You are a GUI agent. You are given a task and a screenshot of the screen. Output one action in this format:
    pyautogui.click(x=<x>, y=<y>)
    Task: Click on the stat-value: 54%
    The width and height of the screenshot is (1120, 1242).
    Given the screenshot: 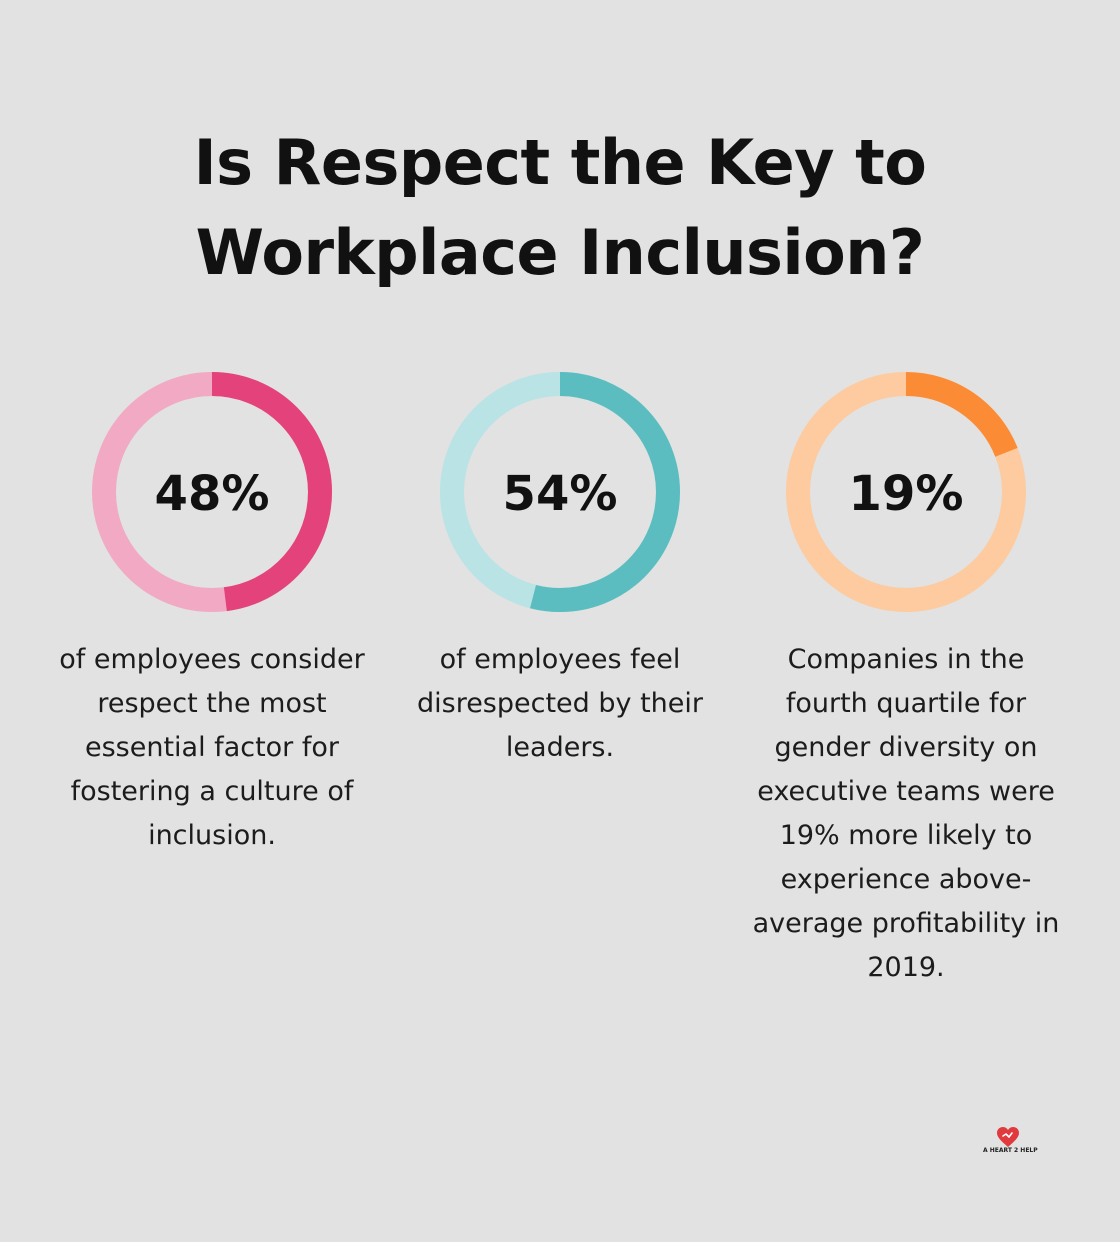 What is the action you would take?
    pyautogui.click(x=560, y=494)
    